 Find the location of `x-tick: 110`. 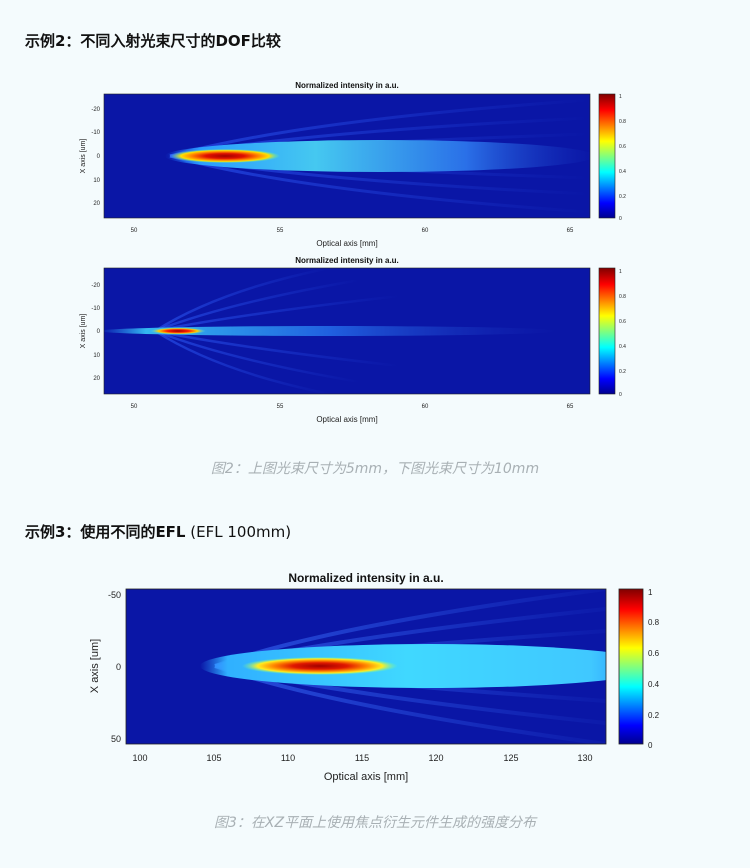

x-tick: 110 is located at coordinates (288, 758).